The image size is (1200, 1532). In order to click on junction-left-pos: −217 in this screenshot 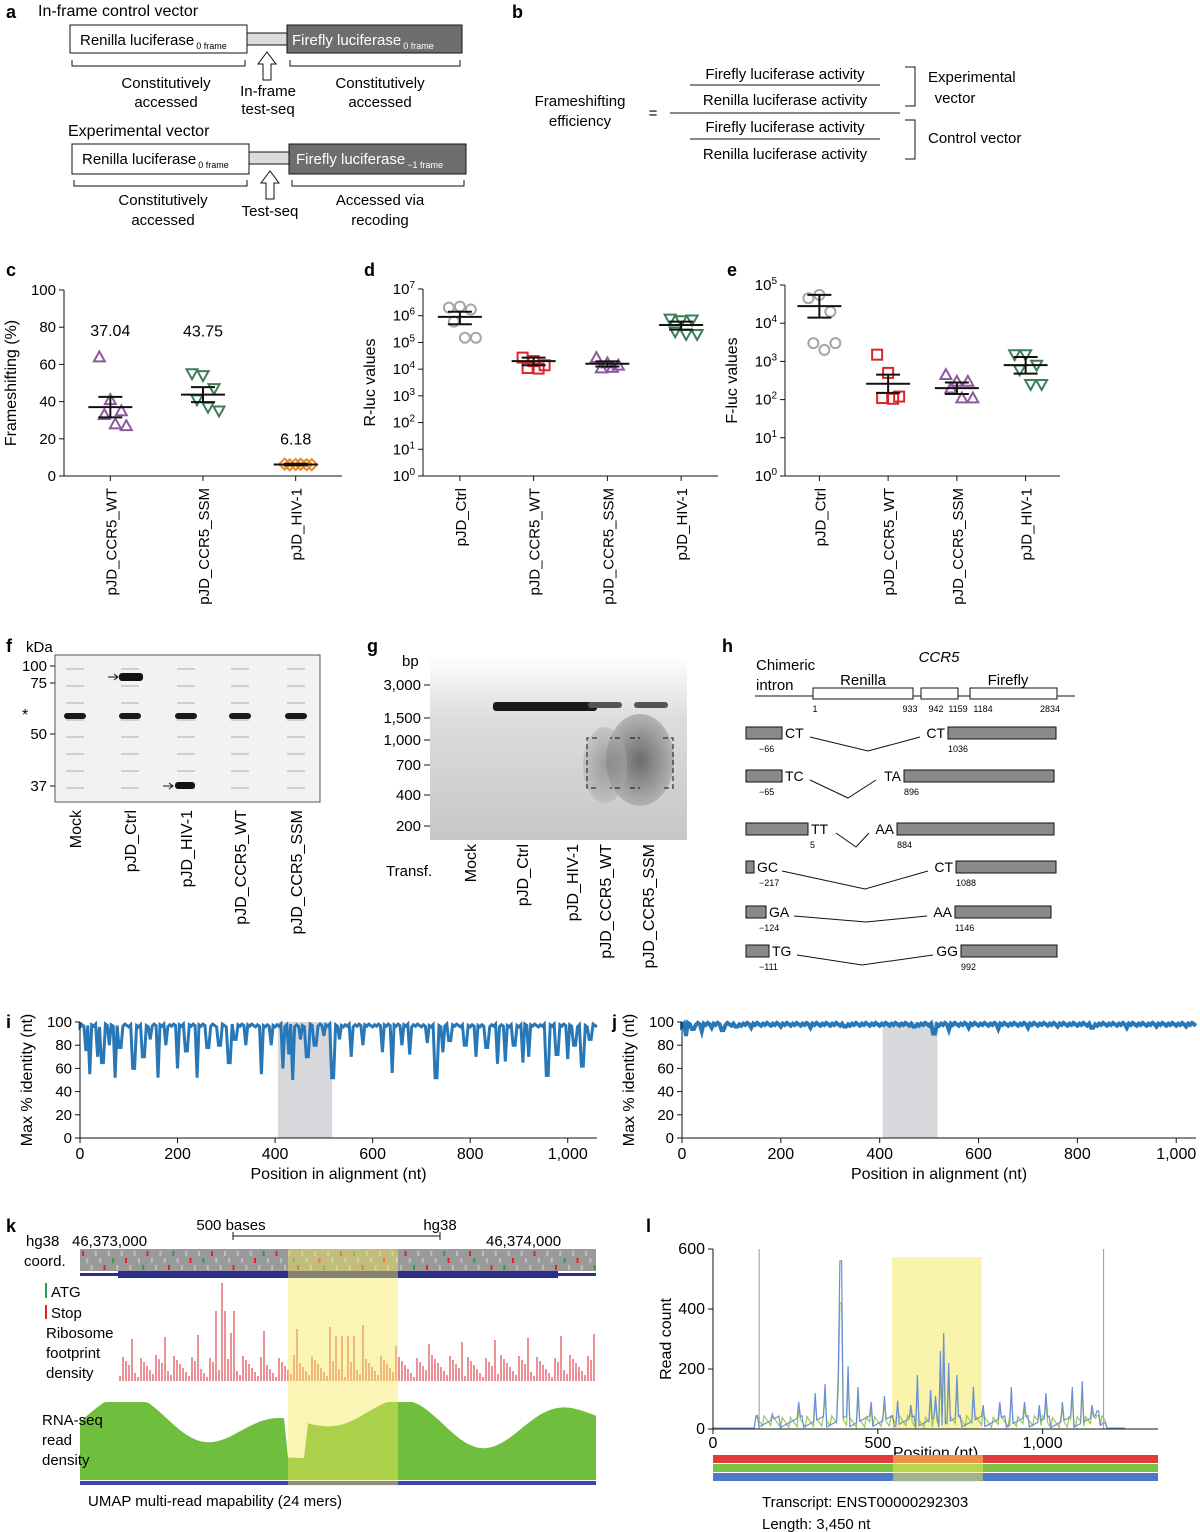, I will do `click(769, 883)`.